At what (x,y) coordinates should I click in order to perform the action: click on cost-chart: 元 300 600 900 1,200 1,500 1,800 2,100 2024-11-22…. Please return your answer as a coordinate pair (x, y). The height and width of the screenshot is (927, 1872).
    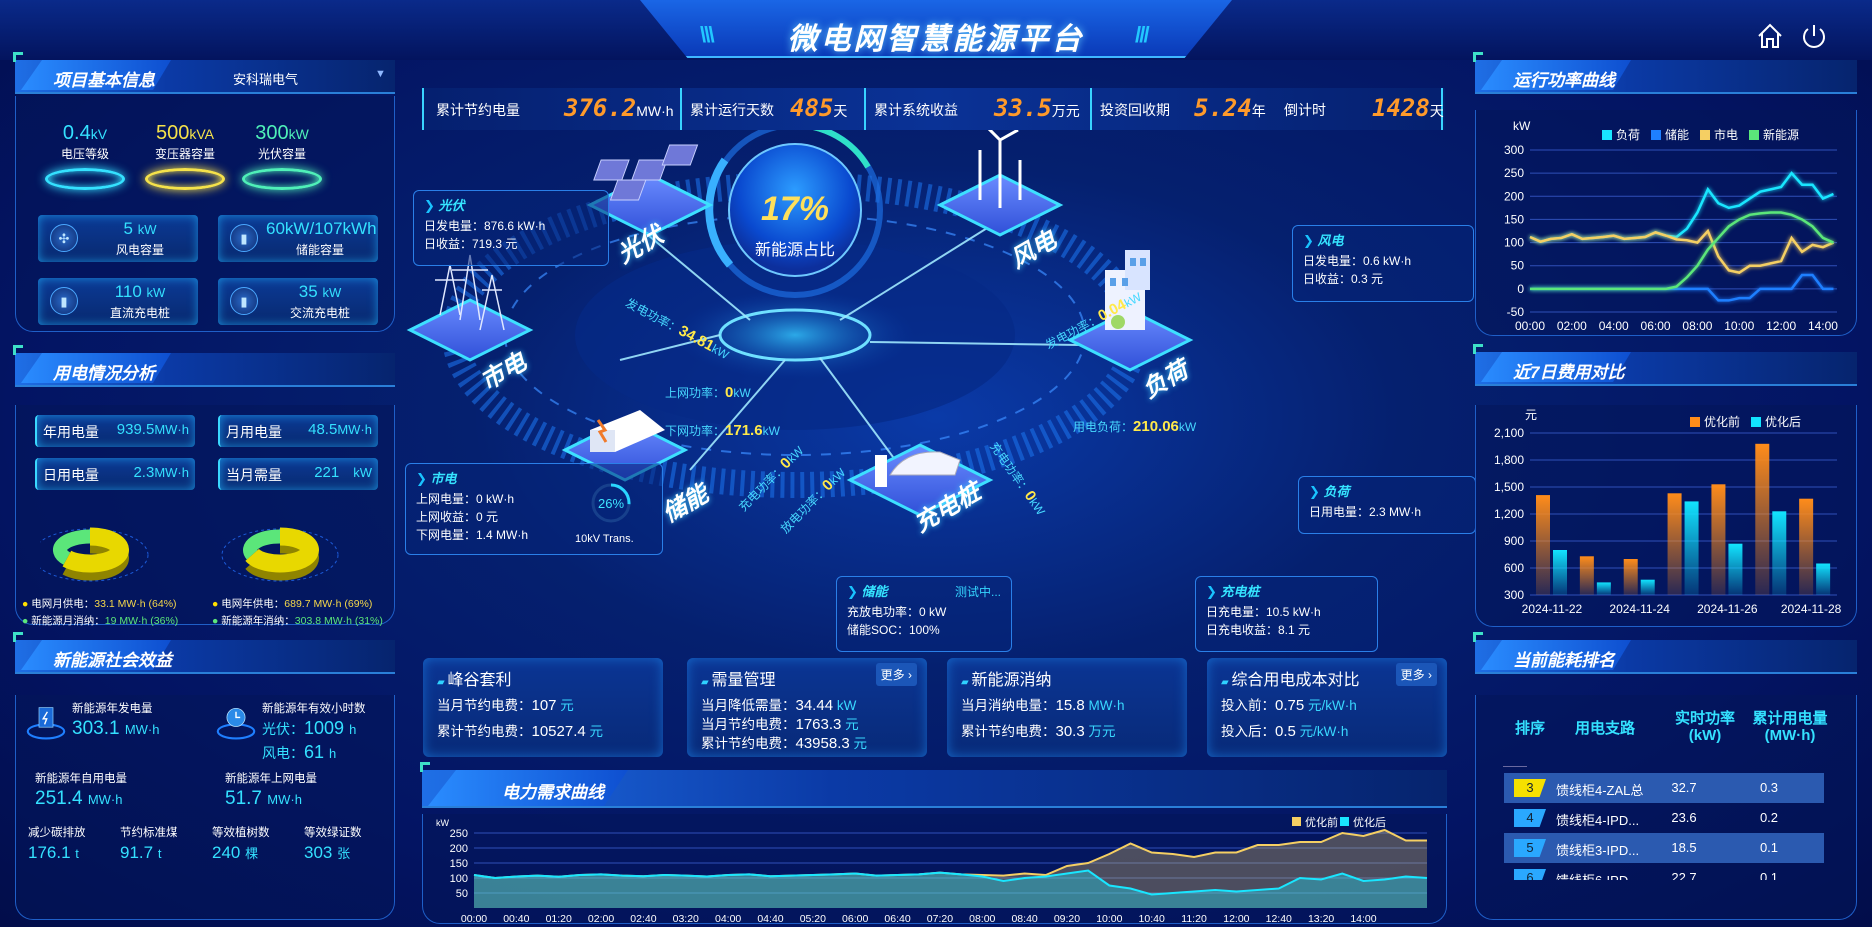
    Looking at the image, I should click on (1668, 512).